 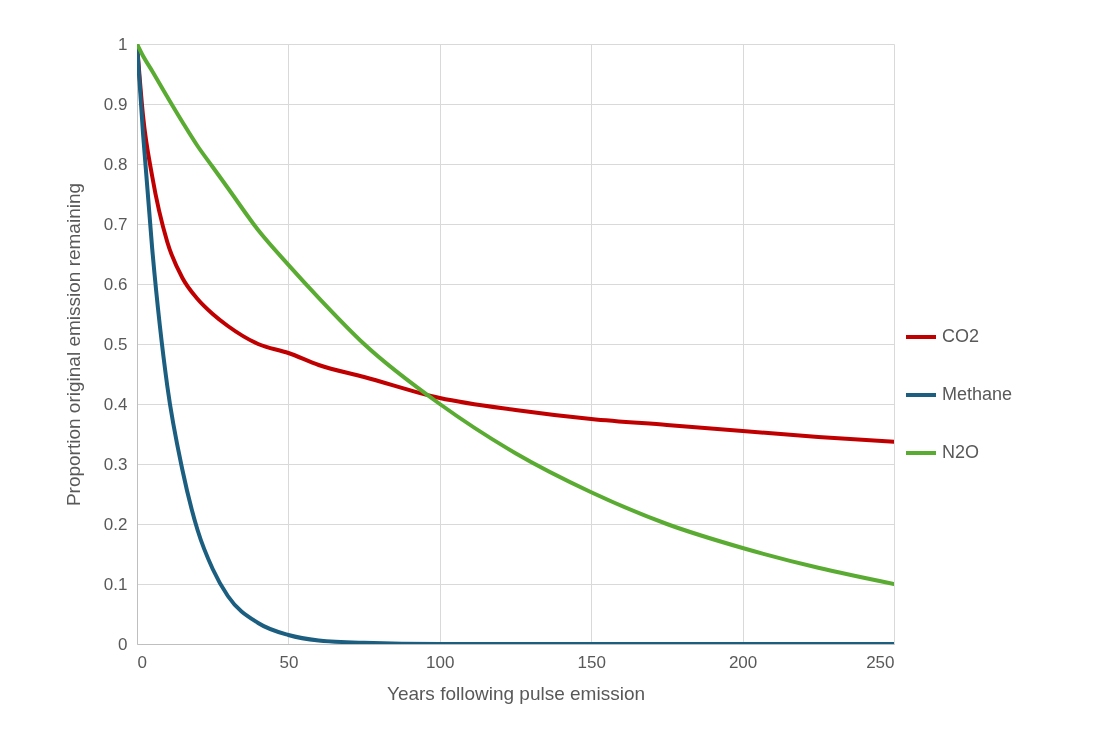 I want to click on y-tick-label: 1, so click(x=123, y=44).